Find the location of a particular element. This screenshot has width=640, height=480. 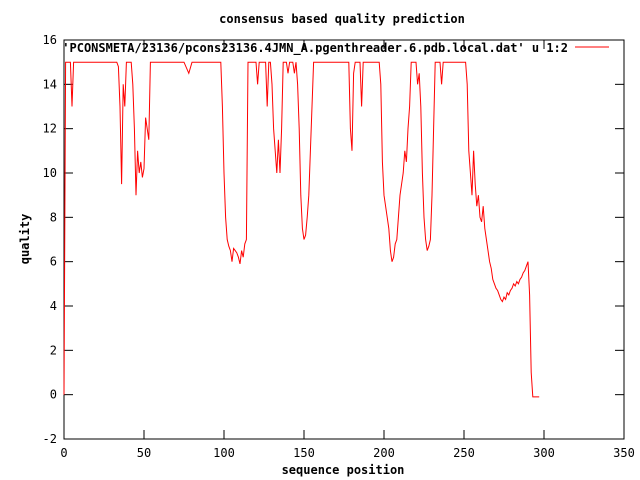

x-tick-label: 50 is located at coordinates (144, 453).